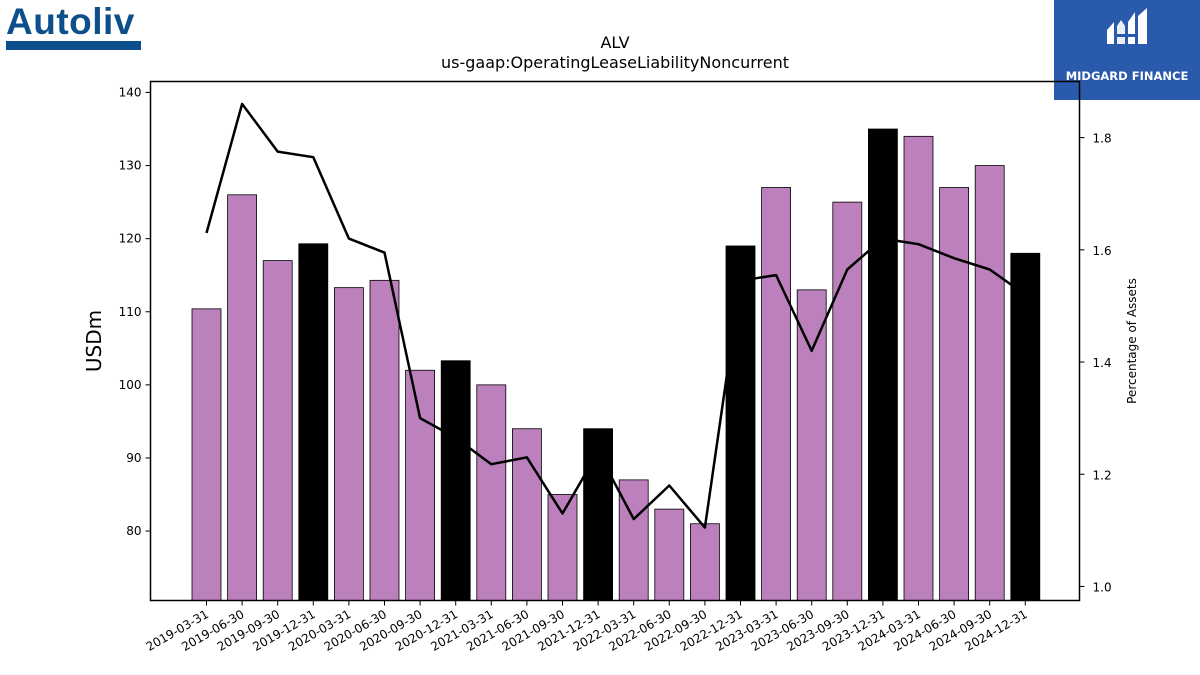 Image resolution: width=1200 pixels, height=675 pixels. Describe the element at coordinates (614, 42) in the screenshot. I see `chart-title: ALV` at that location.